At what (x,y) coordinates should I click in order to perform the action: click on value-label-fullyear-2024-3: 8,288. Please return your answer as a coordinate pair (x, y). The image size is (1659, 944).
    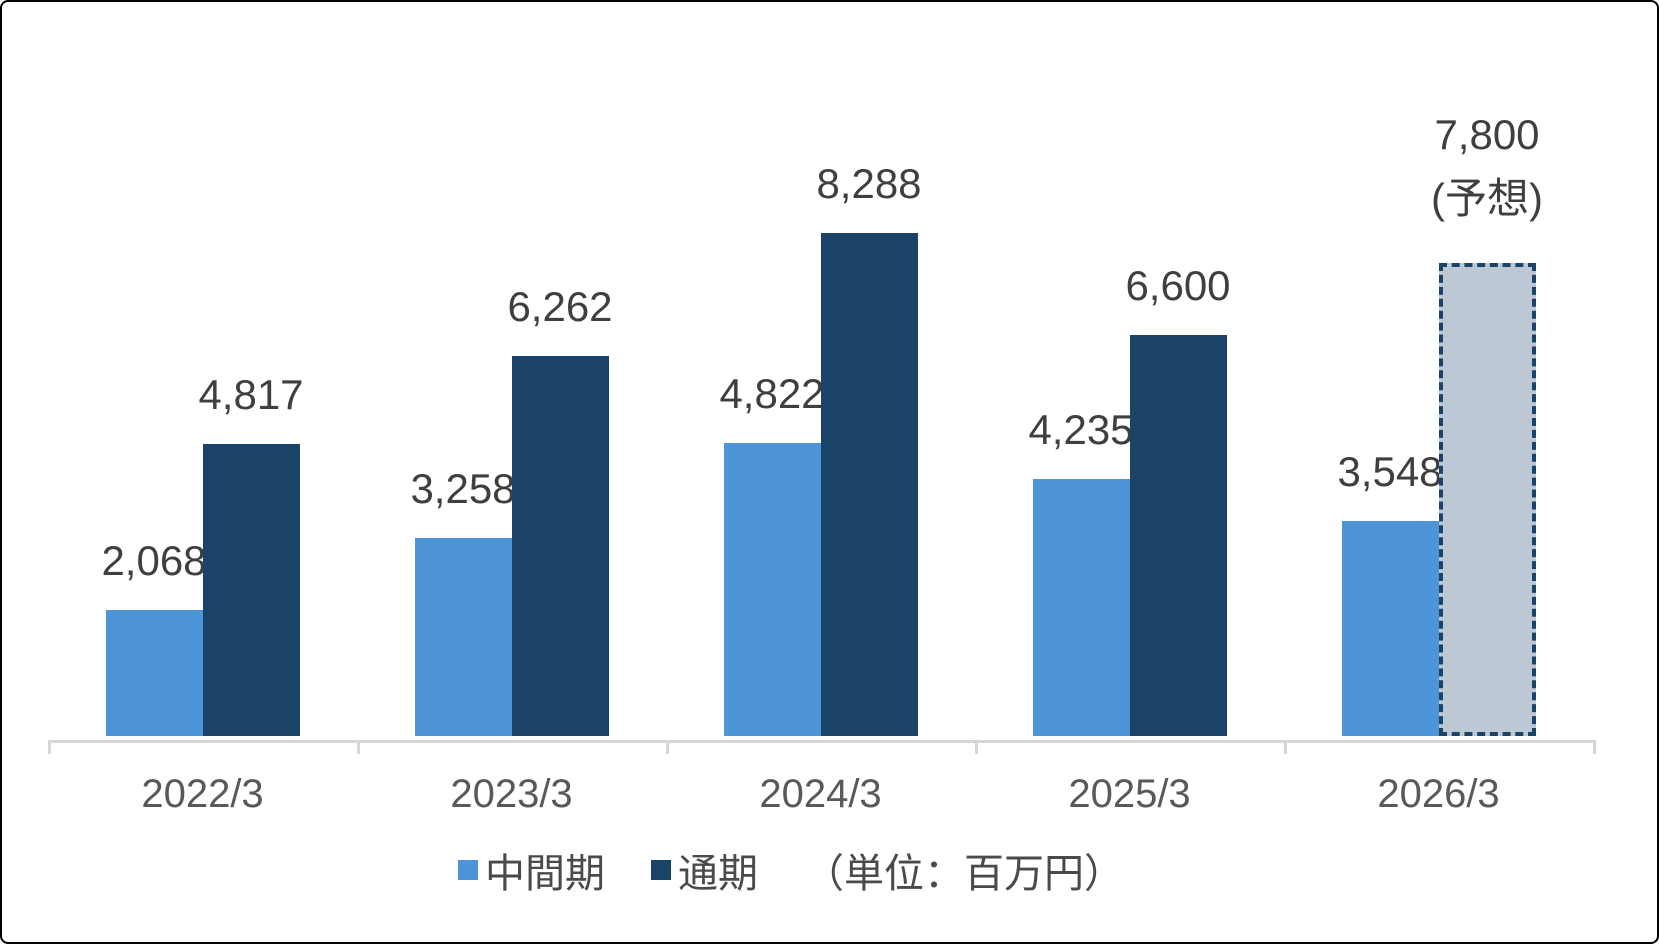
    Looking at the image, I should click on (869, 183).